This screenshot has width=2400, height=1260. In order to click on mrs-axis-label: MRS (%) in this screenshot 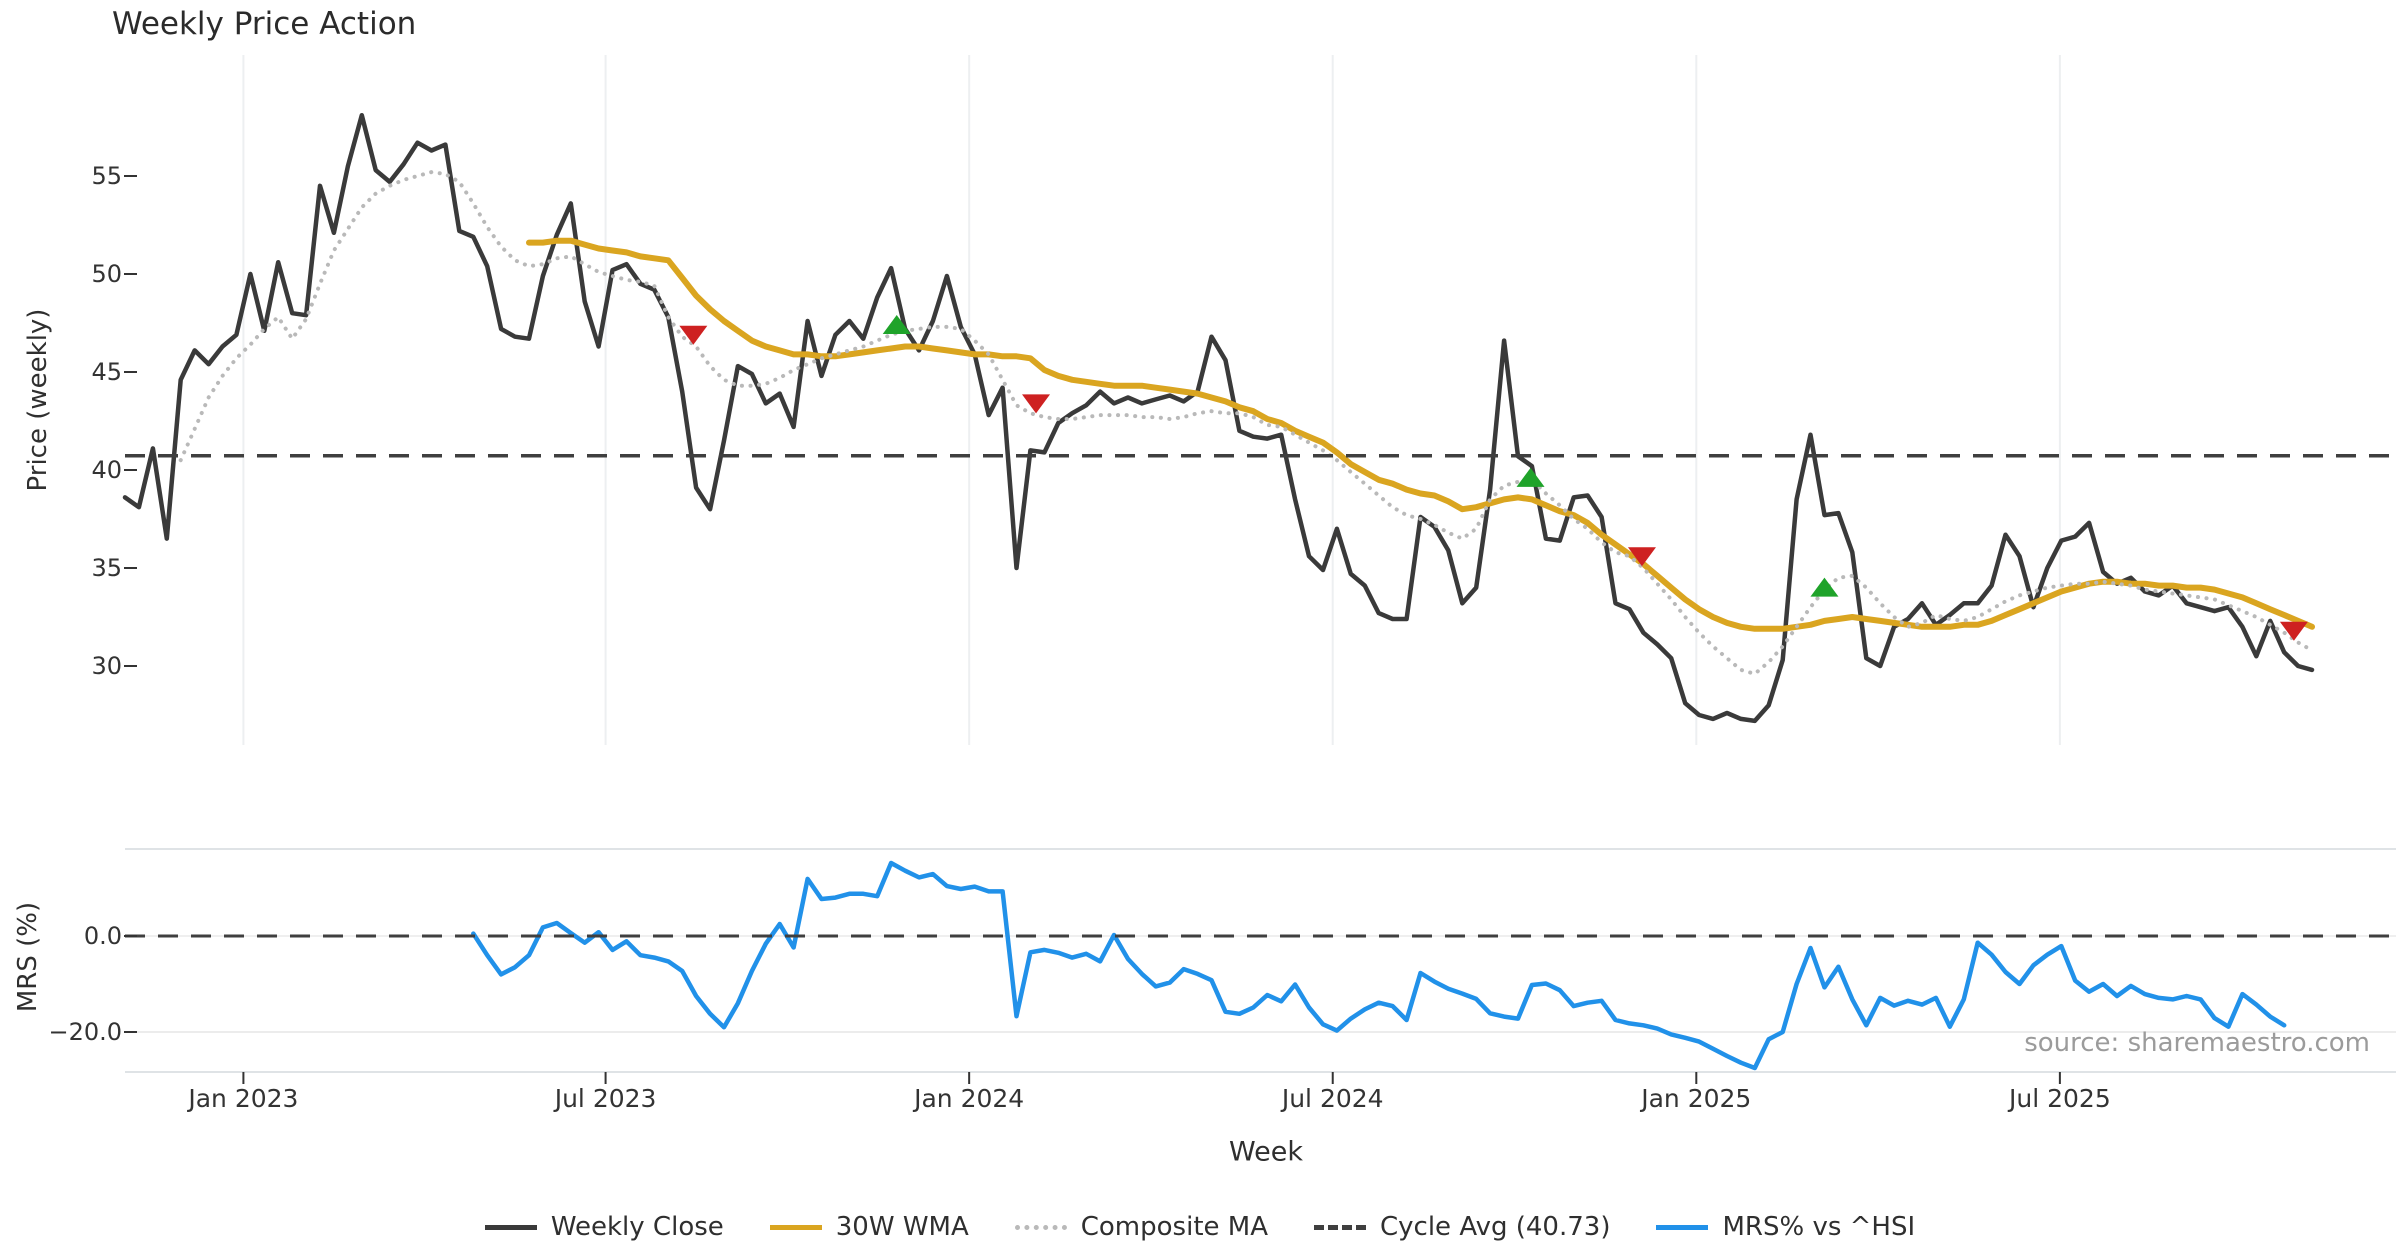, I will do `click(28, 957)`.